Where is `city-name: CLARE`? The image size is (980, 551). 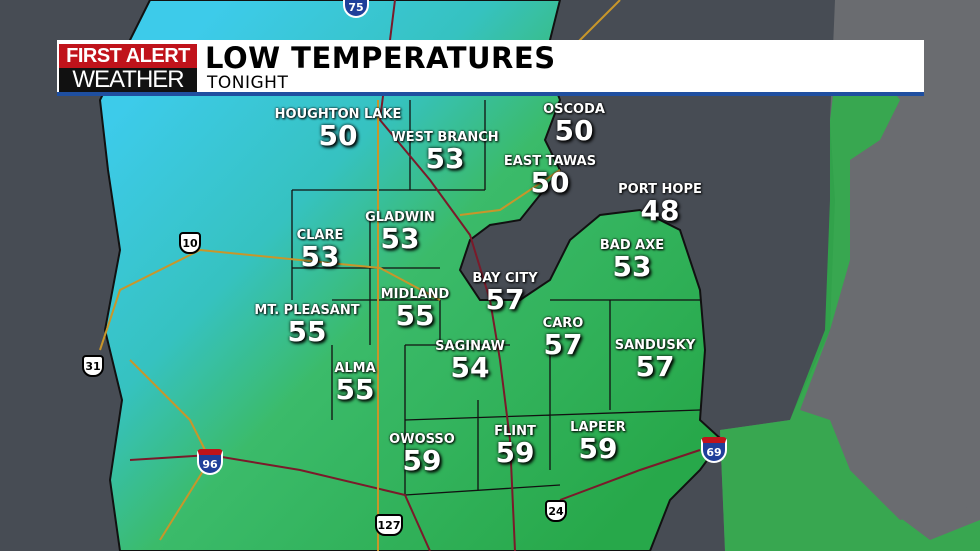 city-name: CLARE is located at coordinates (320, 235).